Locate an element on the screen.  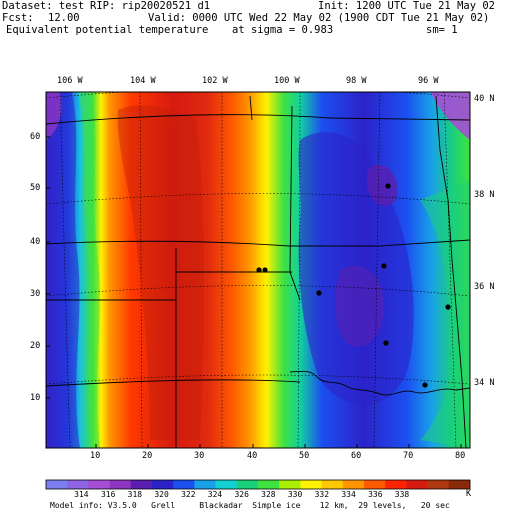
colorbar-label: 324 is located at coordinates (215, 494).